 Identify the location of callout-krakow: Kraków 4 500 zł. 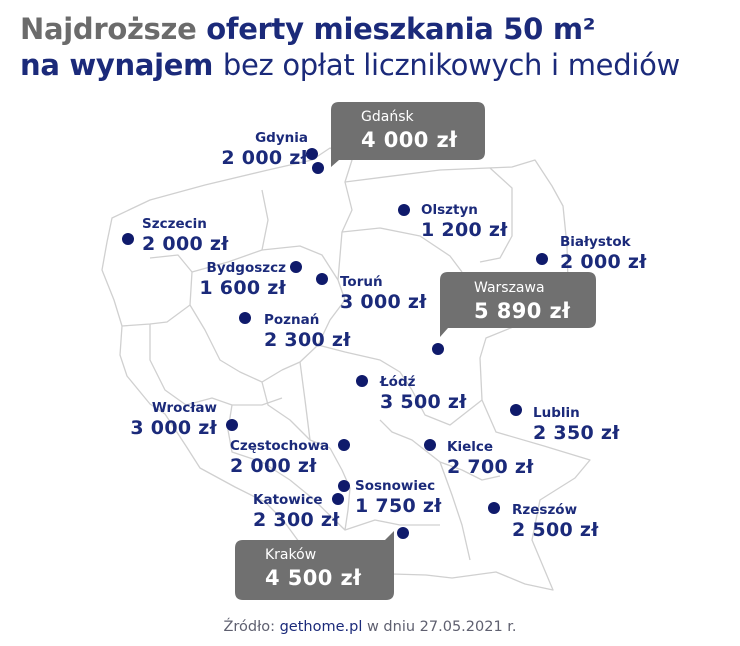
(313, 568).